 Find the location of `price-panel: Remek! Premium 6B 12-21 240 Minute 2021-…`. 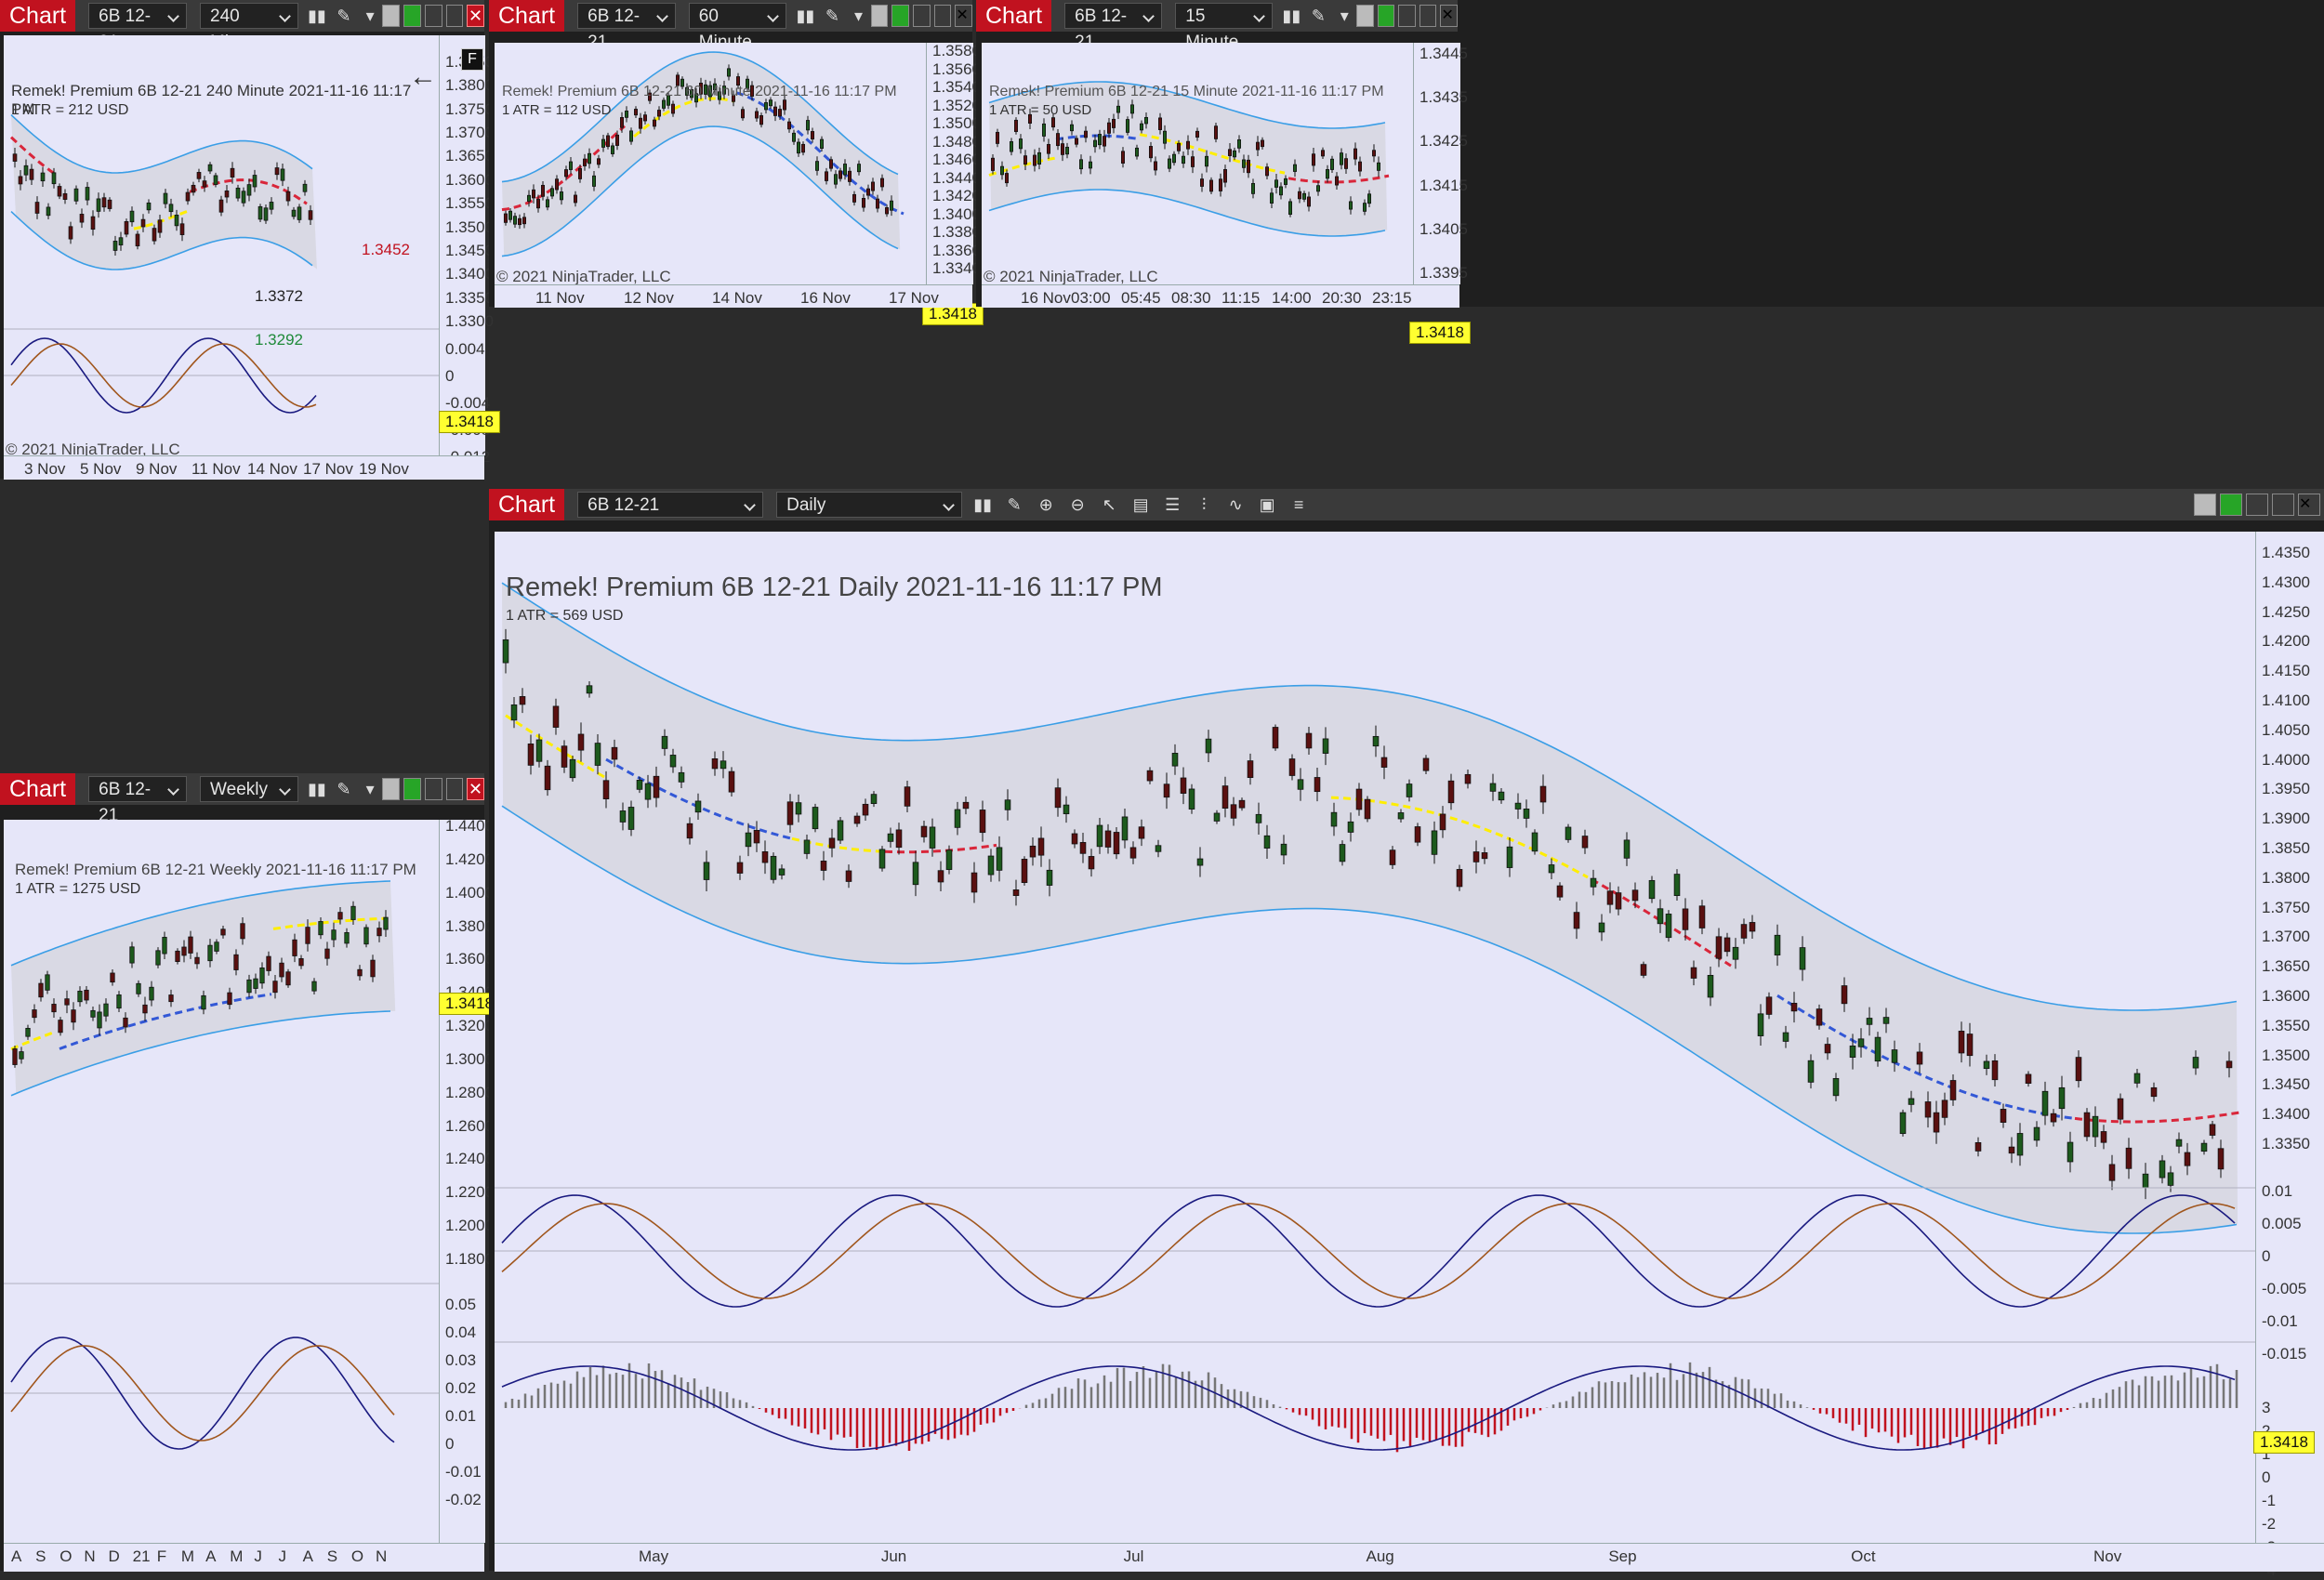

price-panel: Remek! Premium 6B 12-21 240 Minute 2021-… is located at coordinates (221, 245).